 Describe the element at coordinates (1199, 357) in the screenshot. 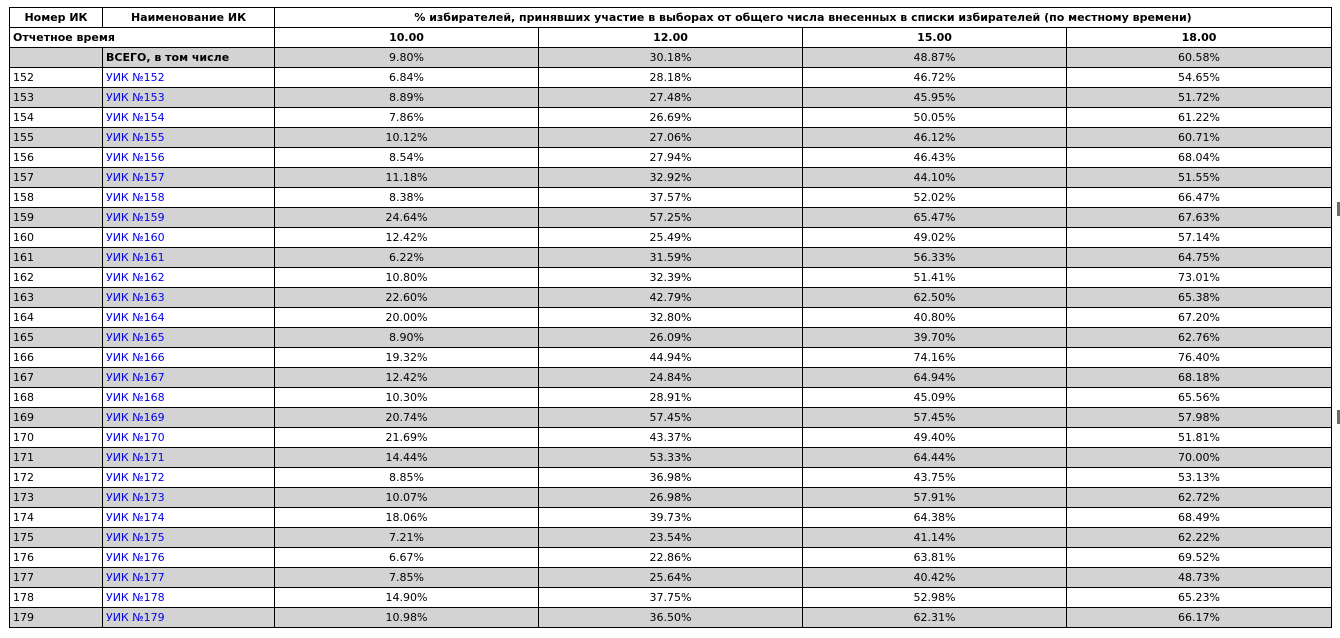

I see `turnout-value-cell: 76.40%` at that location.